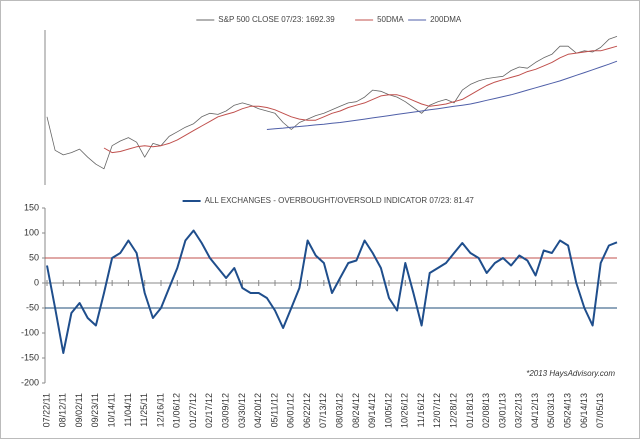 The image size is (640, 439). What do you see at coordinates (454, 410) in the screenshot?
I see `x-tick-label: 12/28/12` at bounding box center [454, 410].